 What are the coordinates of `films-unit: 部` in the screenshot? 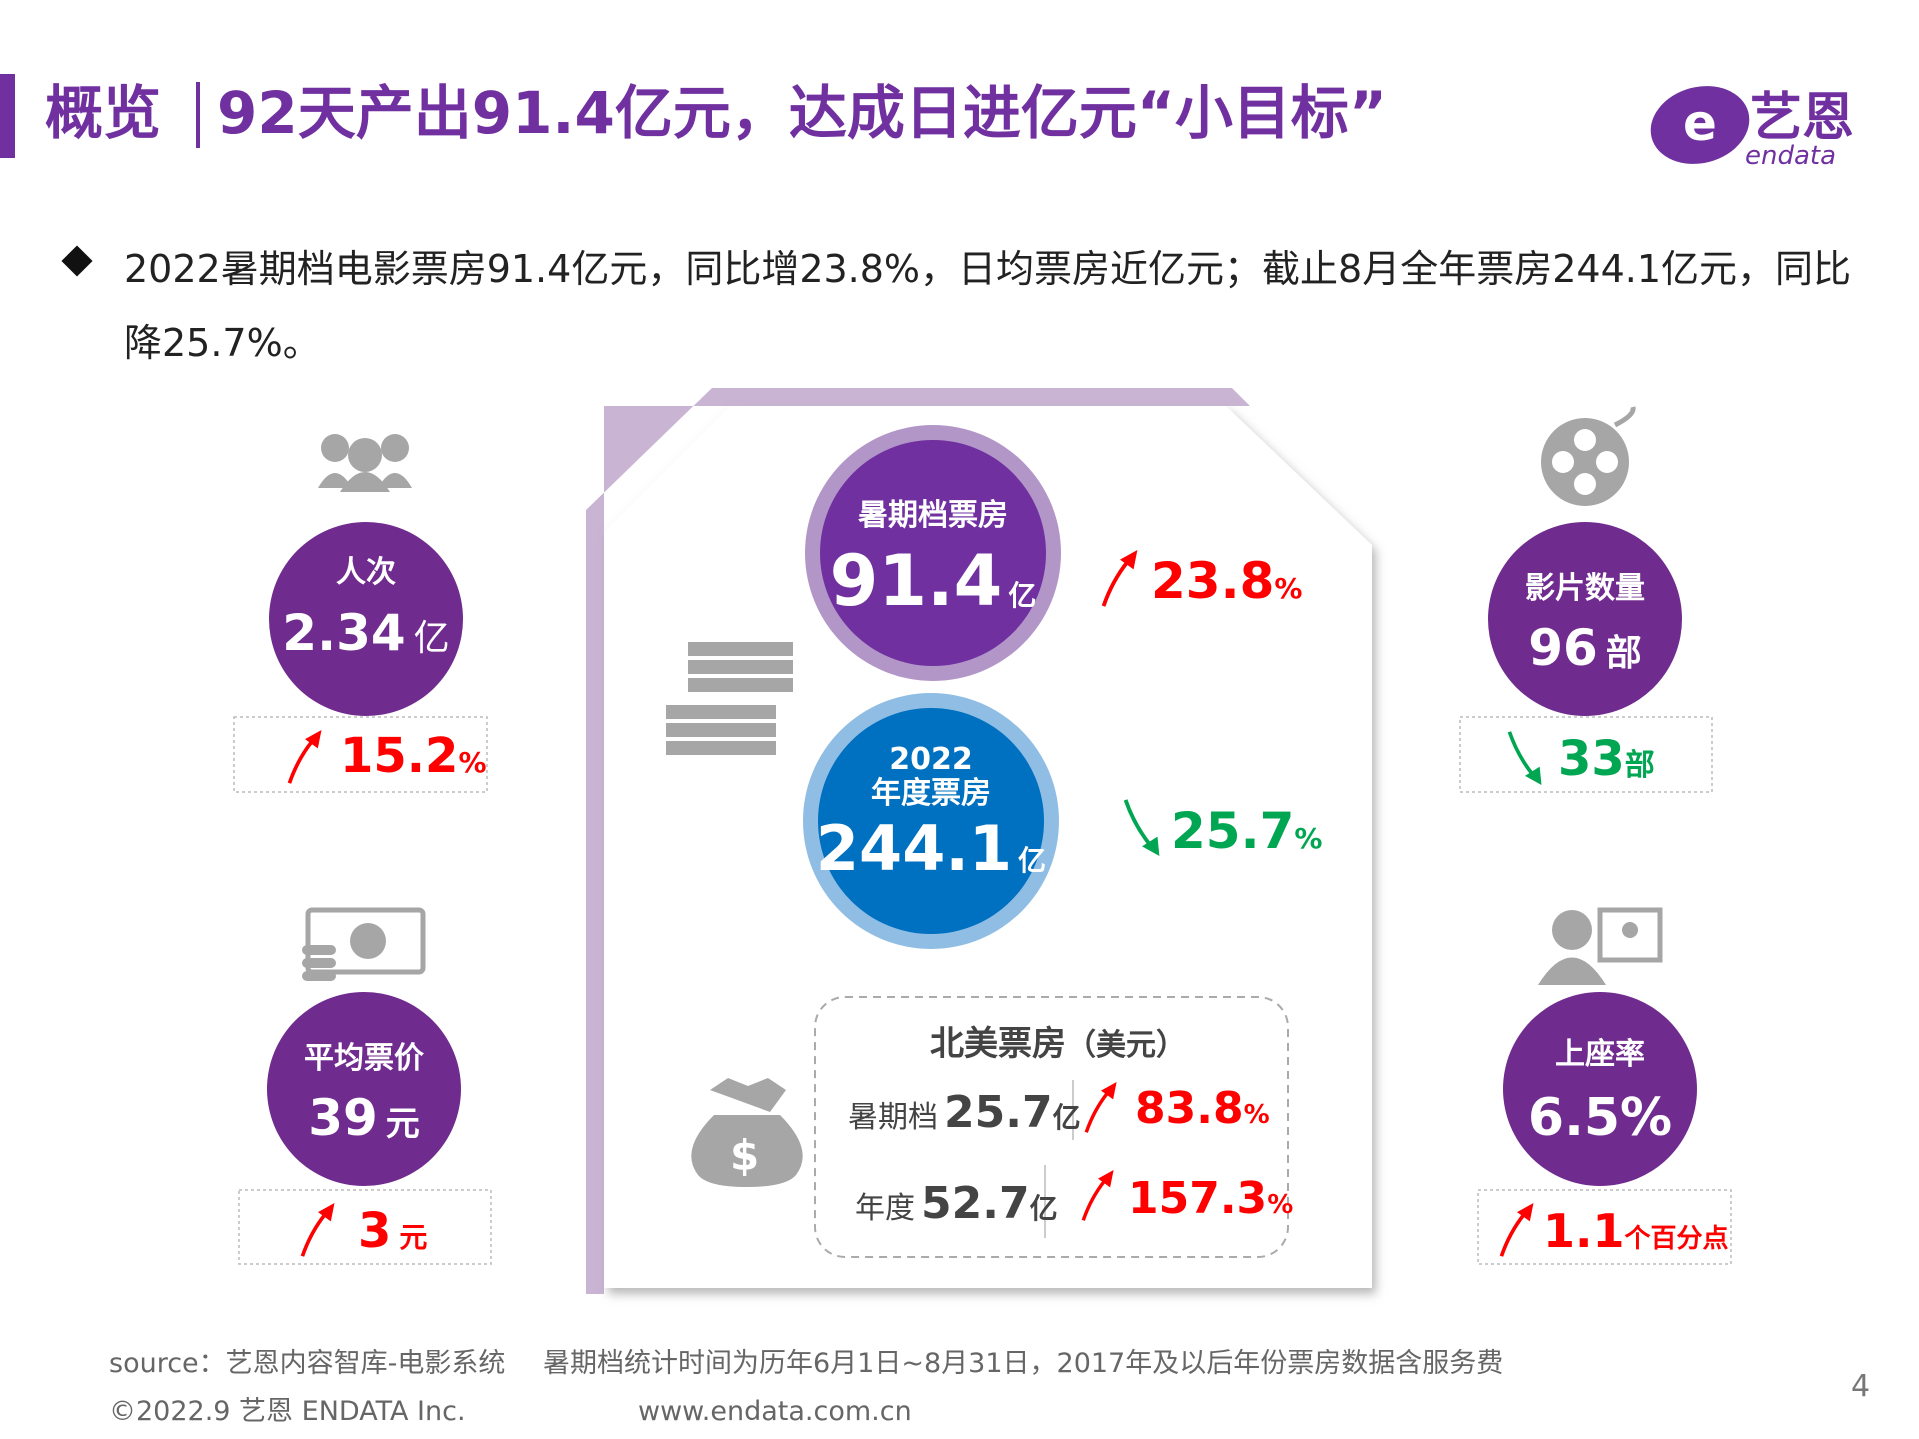 It's located at (1624, 653).